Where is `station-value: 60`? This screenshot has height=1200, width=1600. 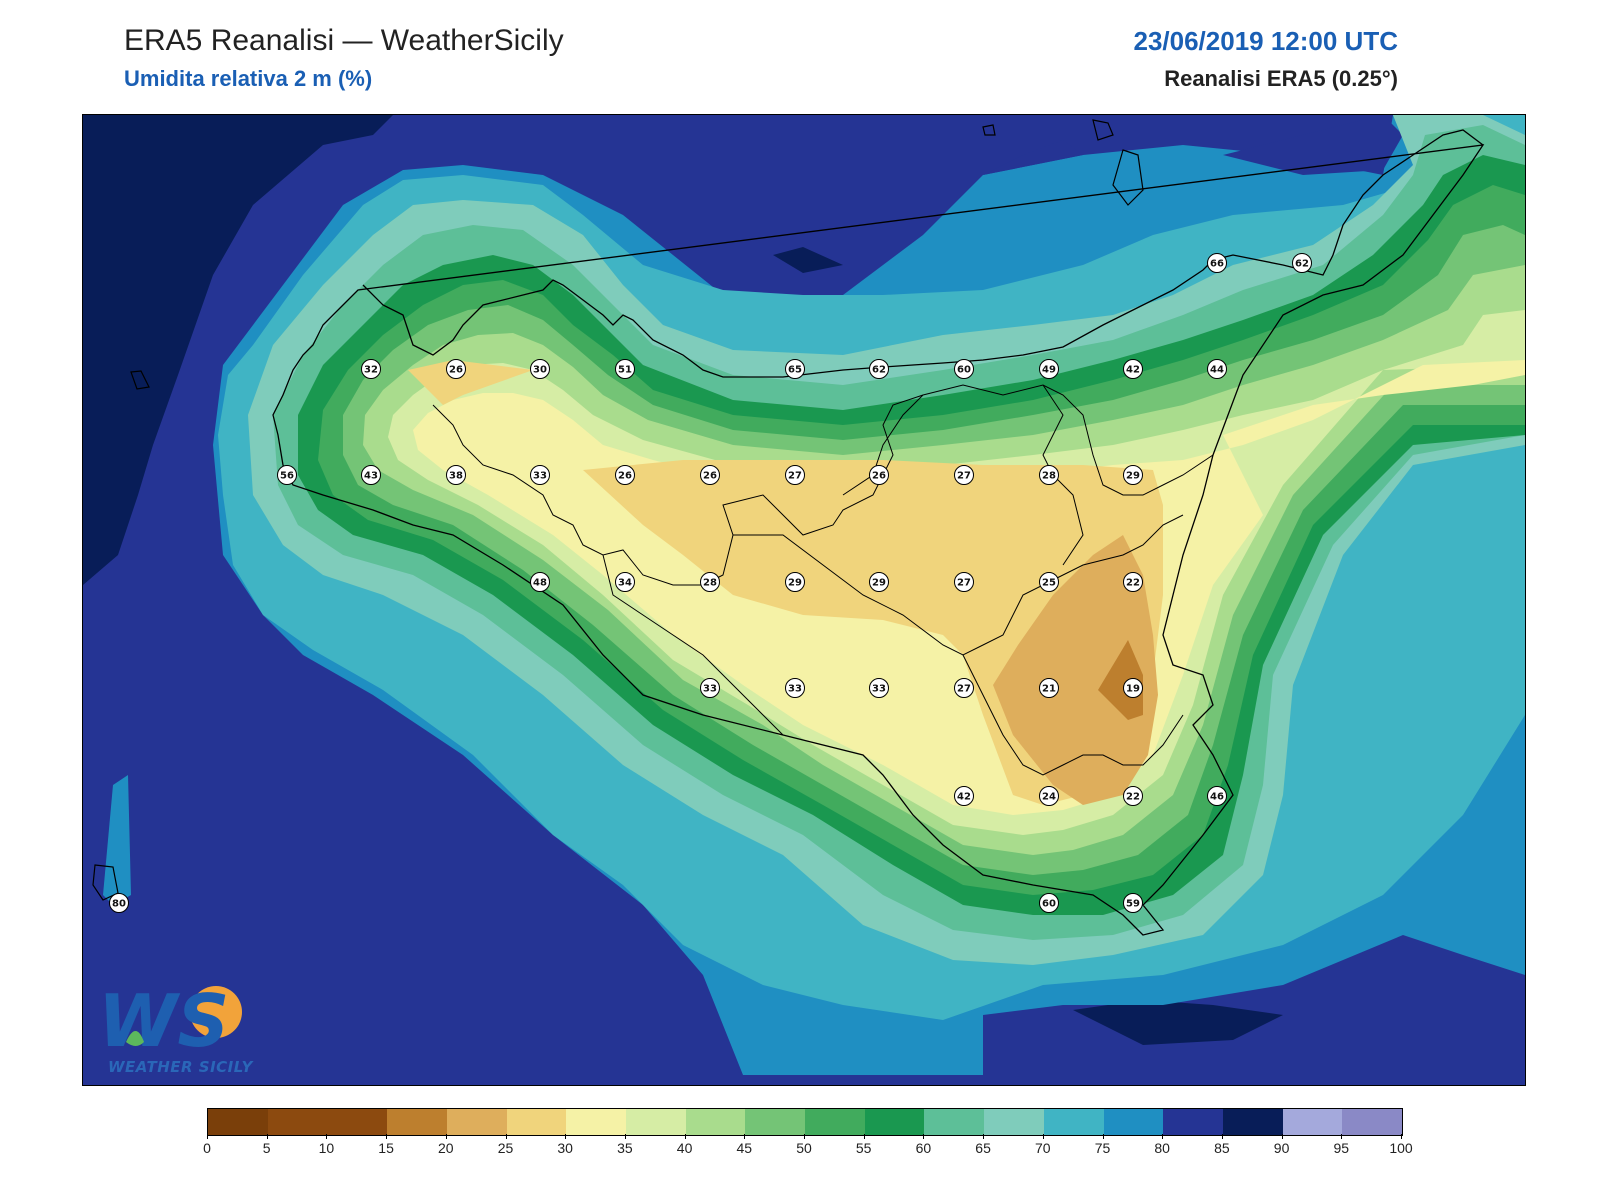
station-value: 60 is located at coordinates (1049, 904).